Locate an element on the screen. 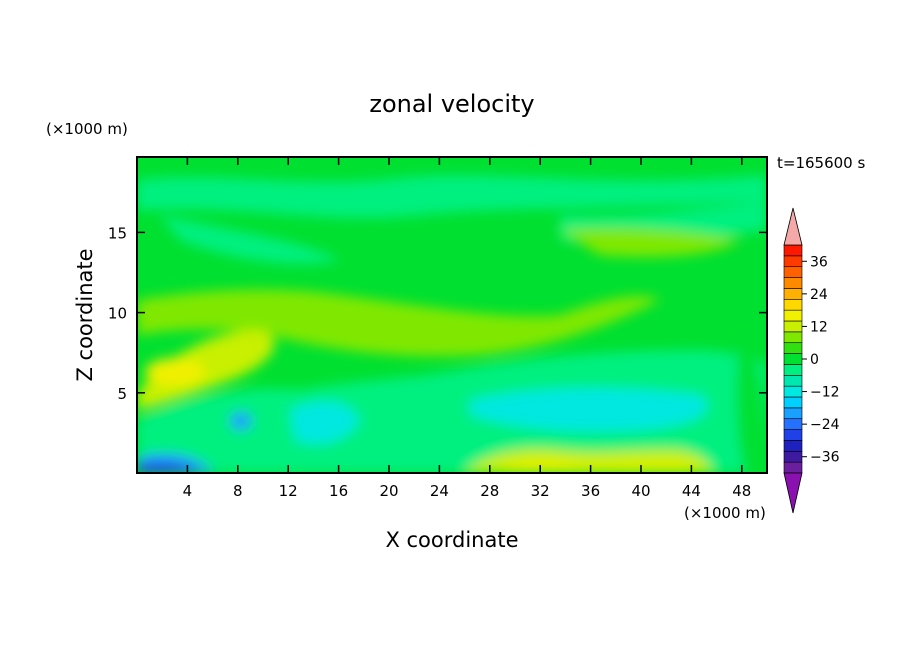 Image resolution: width=904 pixels, height=654 pixels. field-region-lower-cool is located at coordinates (452, 411).